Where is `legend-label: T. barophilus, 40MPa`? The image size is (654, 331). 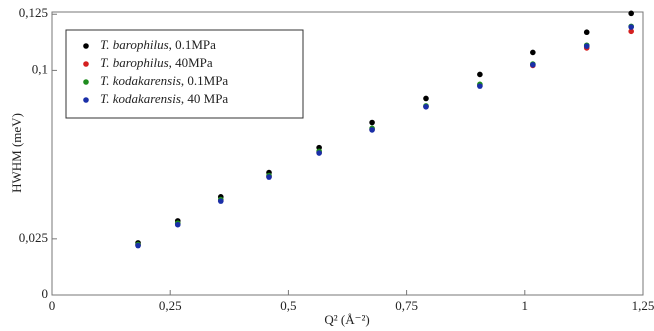
legend-label: T. barophilus, 40MPa is located at coordinates (156, 62).